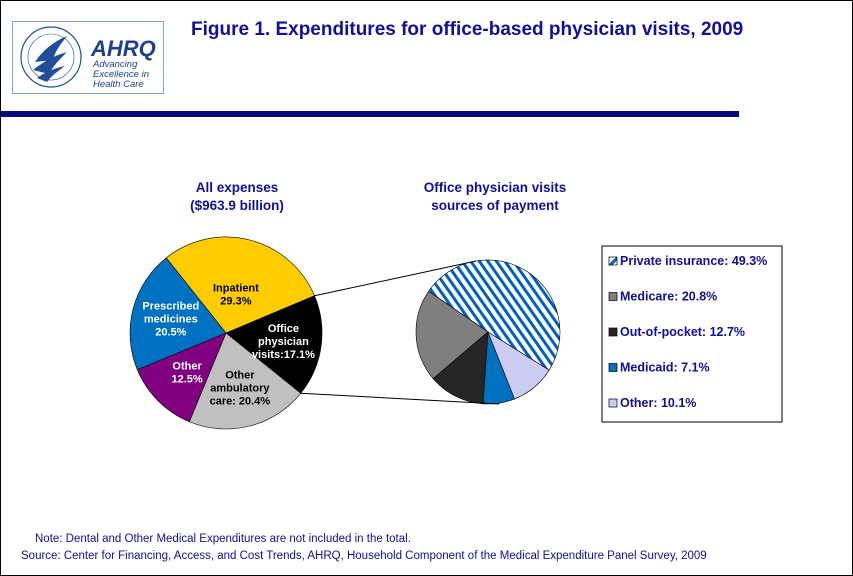  Describe the element at coordinates (494, 315) in the screenshot. I see `right-slice-private-insurance` at that location.